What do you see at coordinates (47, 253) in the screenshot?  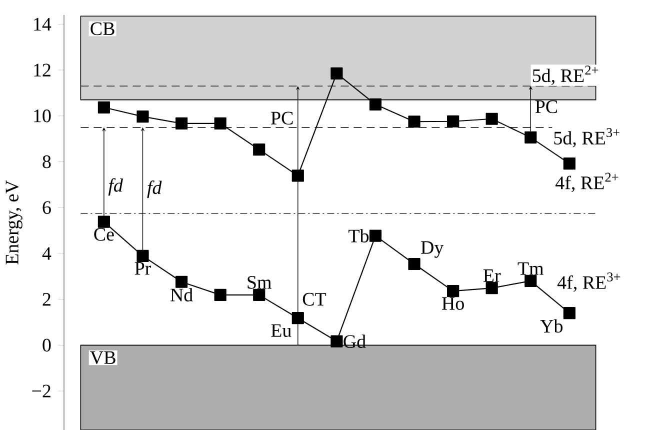 I see `y-tick-label: 4` at bounding box center [47, 253].